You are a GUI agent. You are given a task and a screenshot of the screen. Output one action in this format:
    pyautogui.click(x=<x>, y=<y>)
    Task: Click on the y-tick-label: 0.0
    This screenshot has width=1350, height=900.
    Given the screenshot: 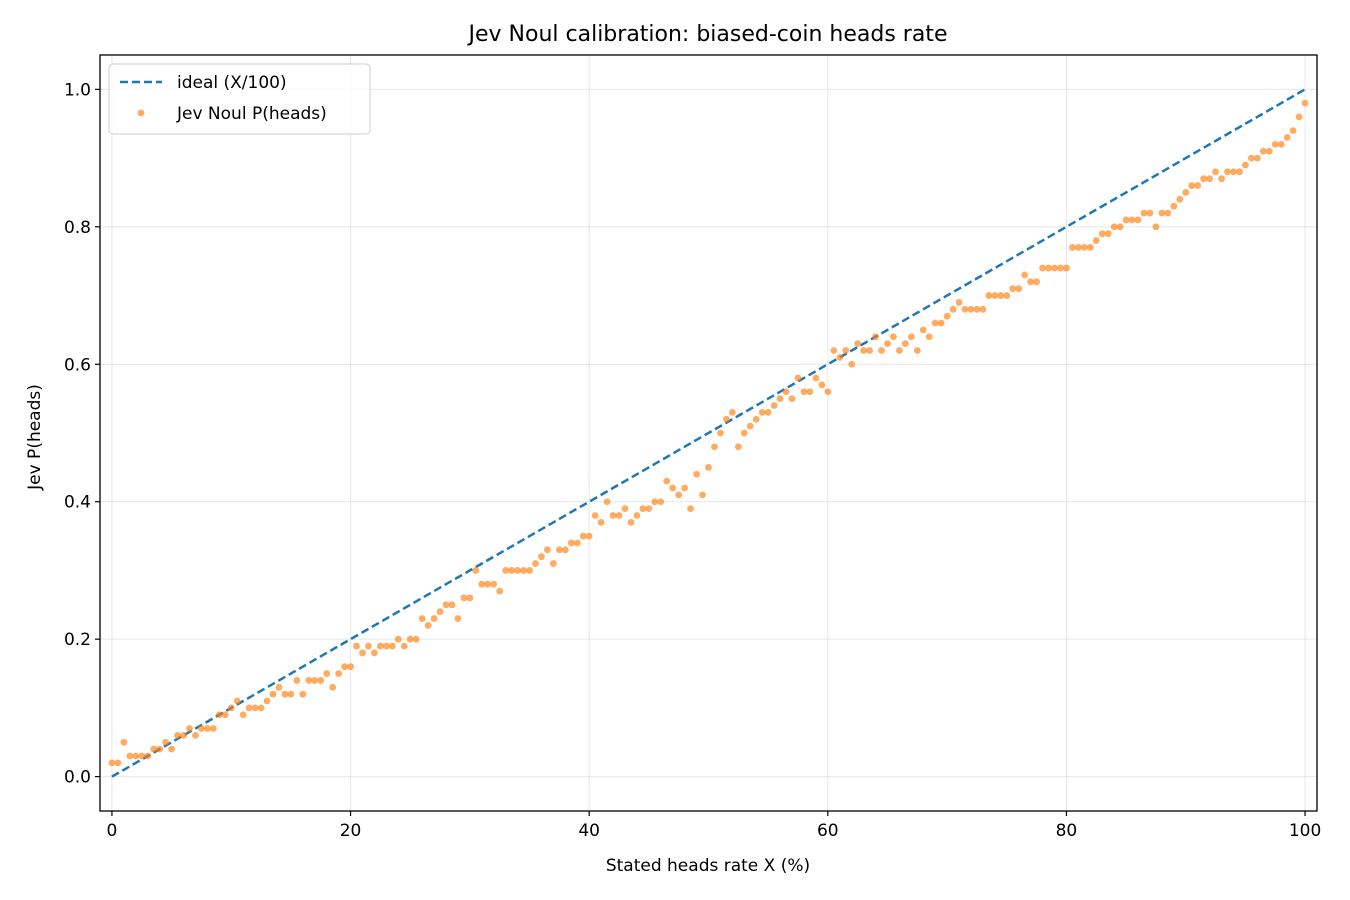 What is the action you would take?
    pyautogui.click(x=77, y=778)
    